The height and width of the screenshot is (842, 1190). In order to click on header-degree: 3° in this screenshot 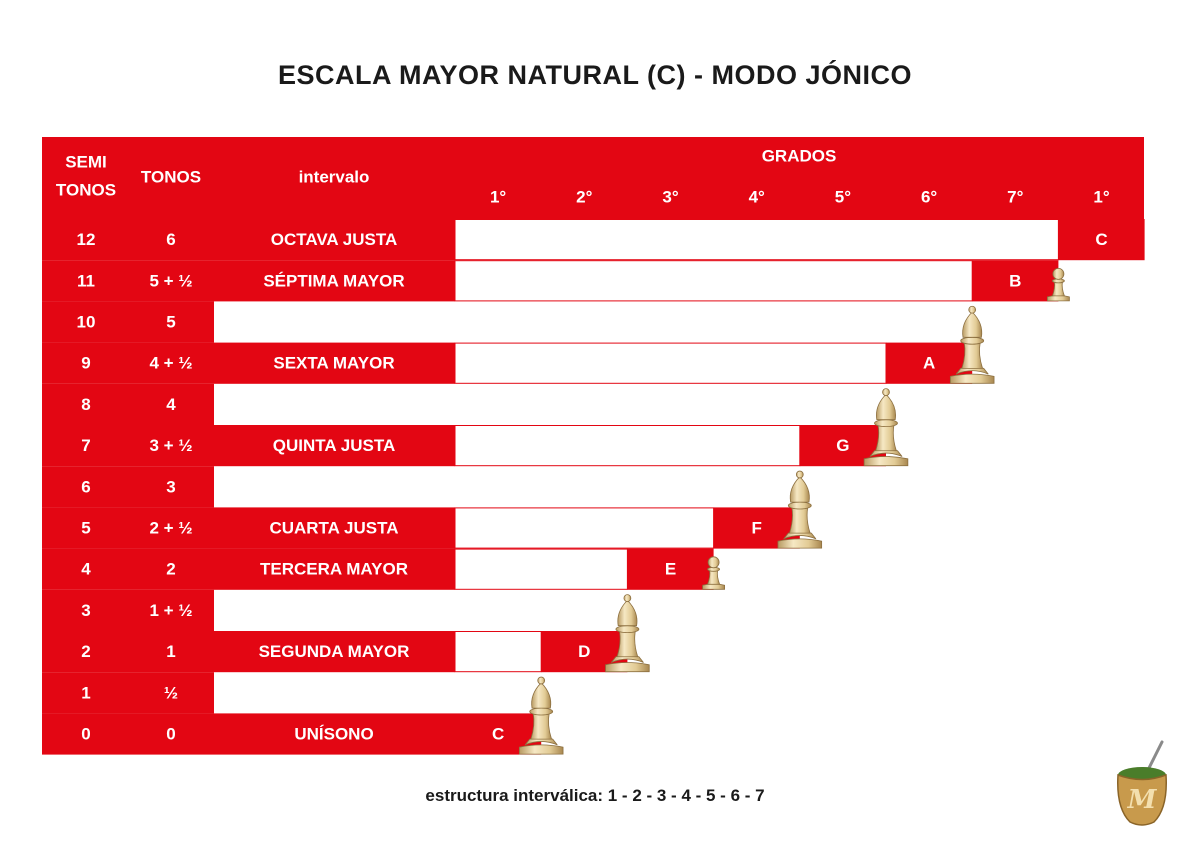, I will do `click(670, 196)`.